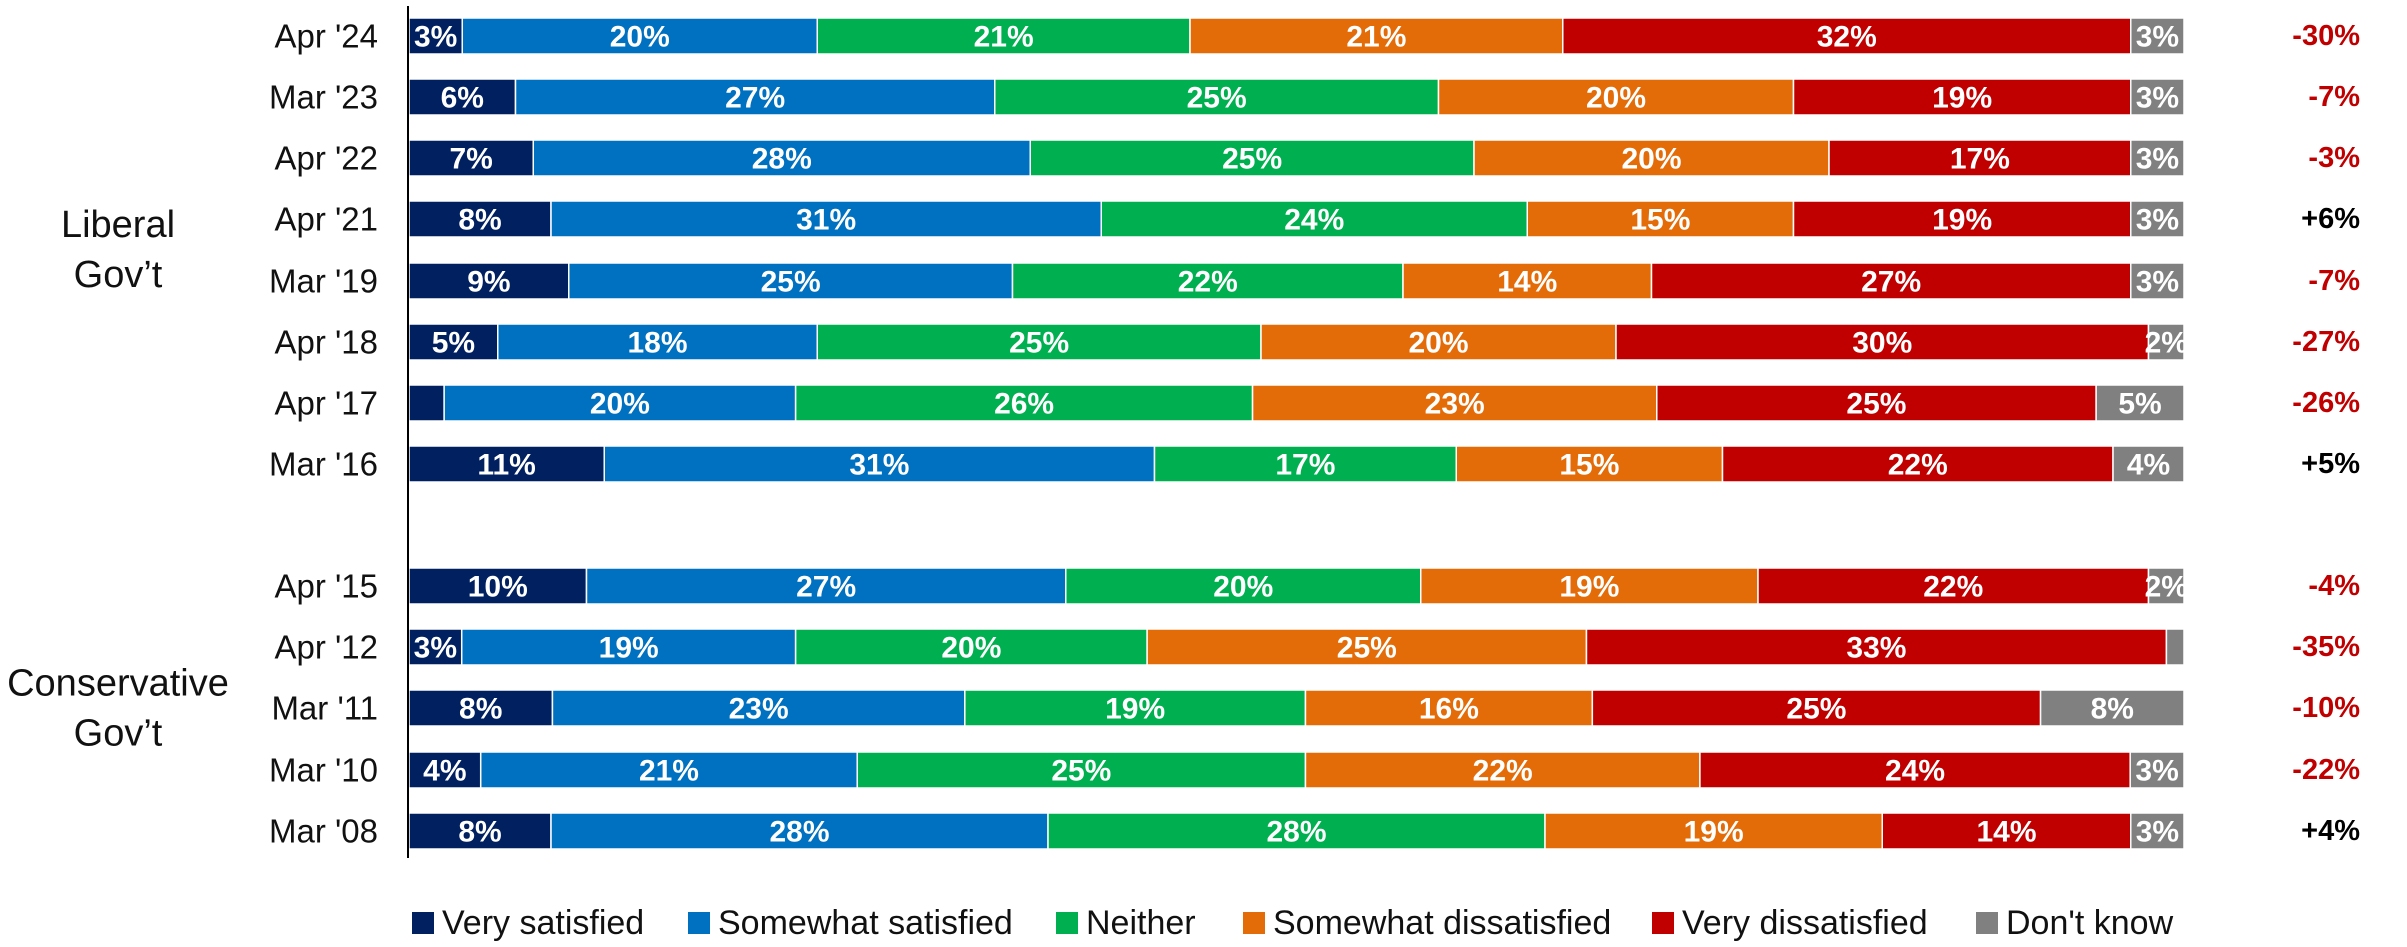  I want to click on bar-data-label: 4%, so click(2148, 465).